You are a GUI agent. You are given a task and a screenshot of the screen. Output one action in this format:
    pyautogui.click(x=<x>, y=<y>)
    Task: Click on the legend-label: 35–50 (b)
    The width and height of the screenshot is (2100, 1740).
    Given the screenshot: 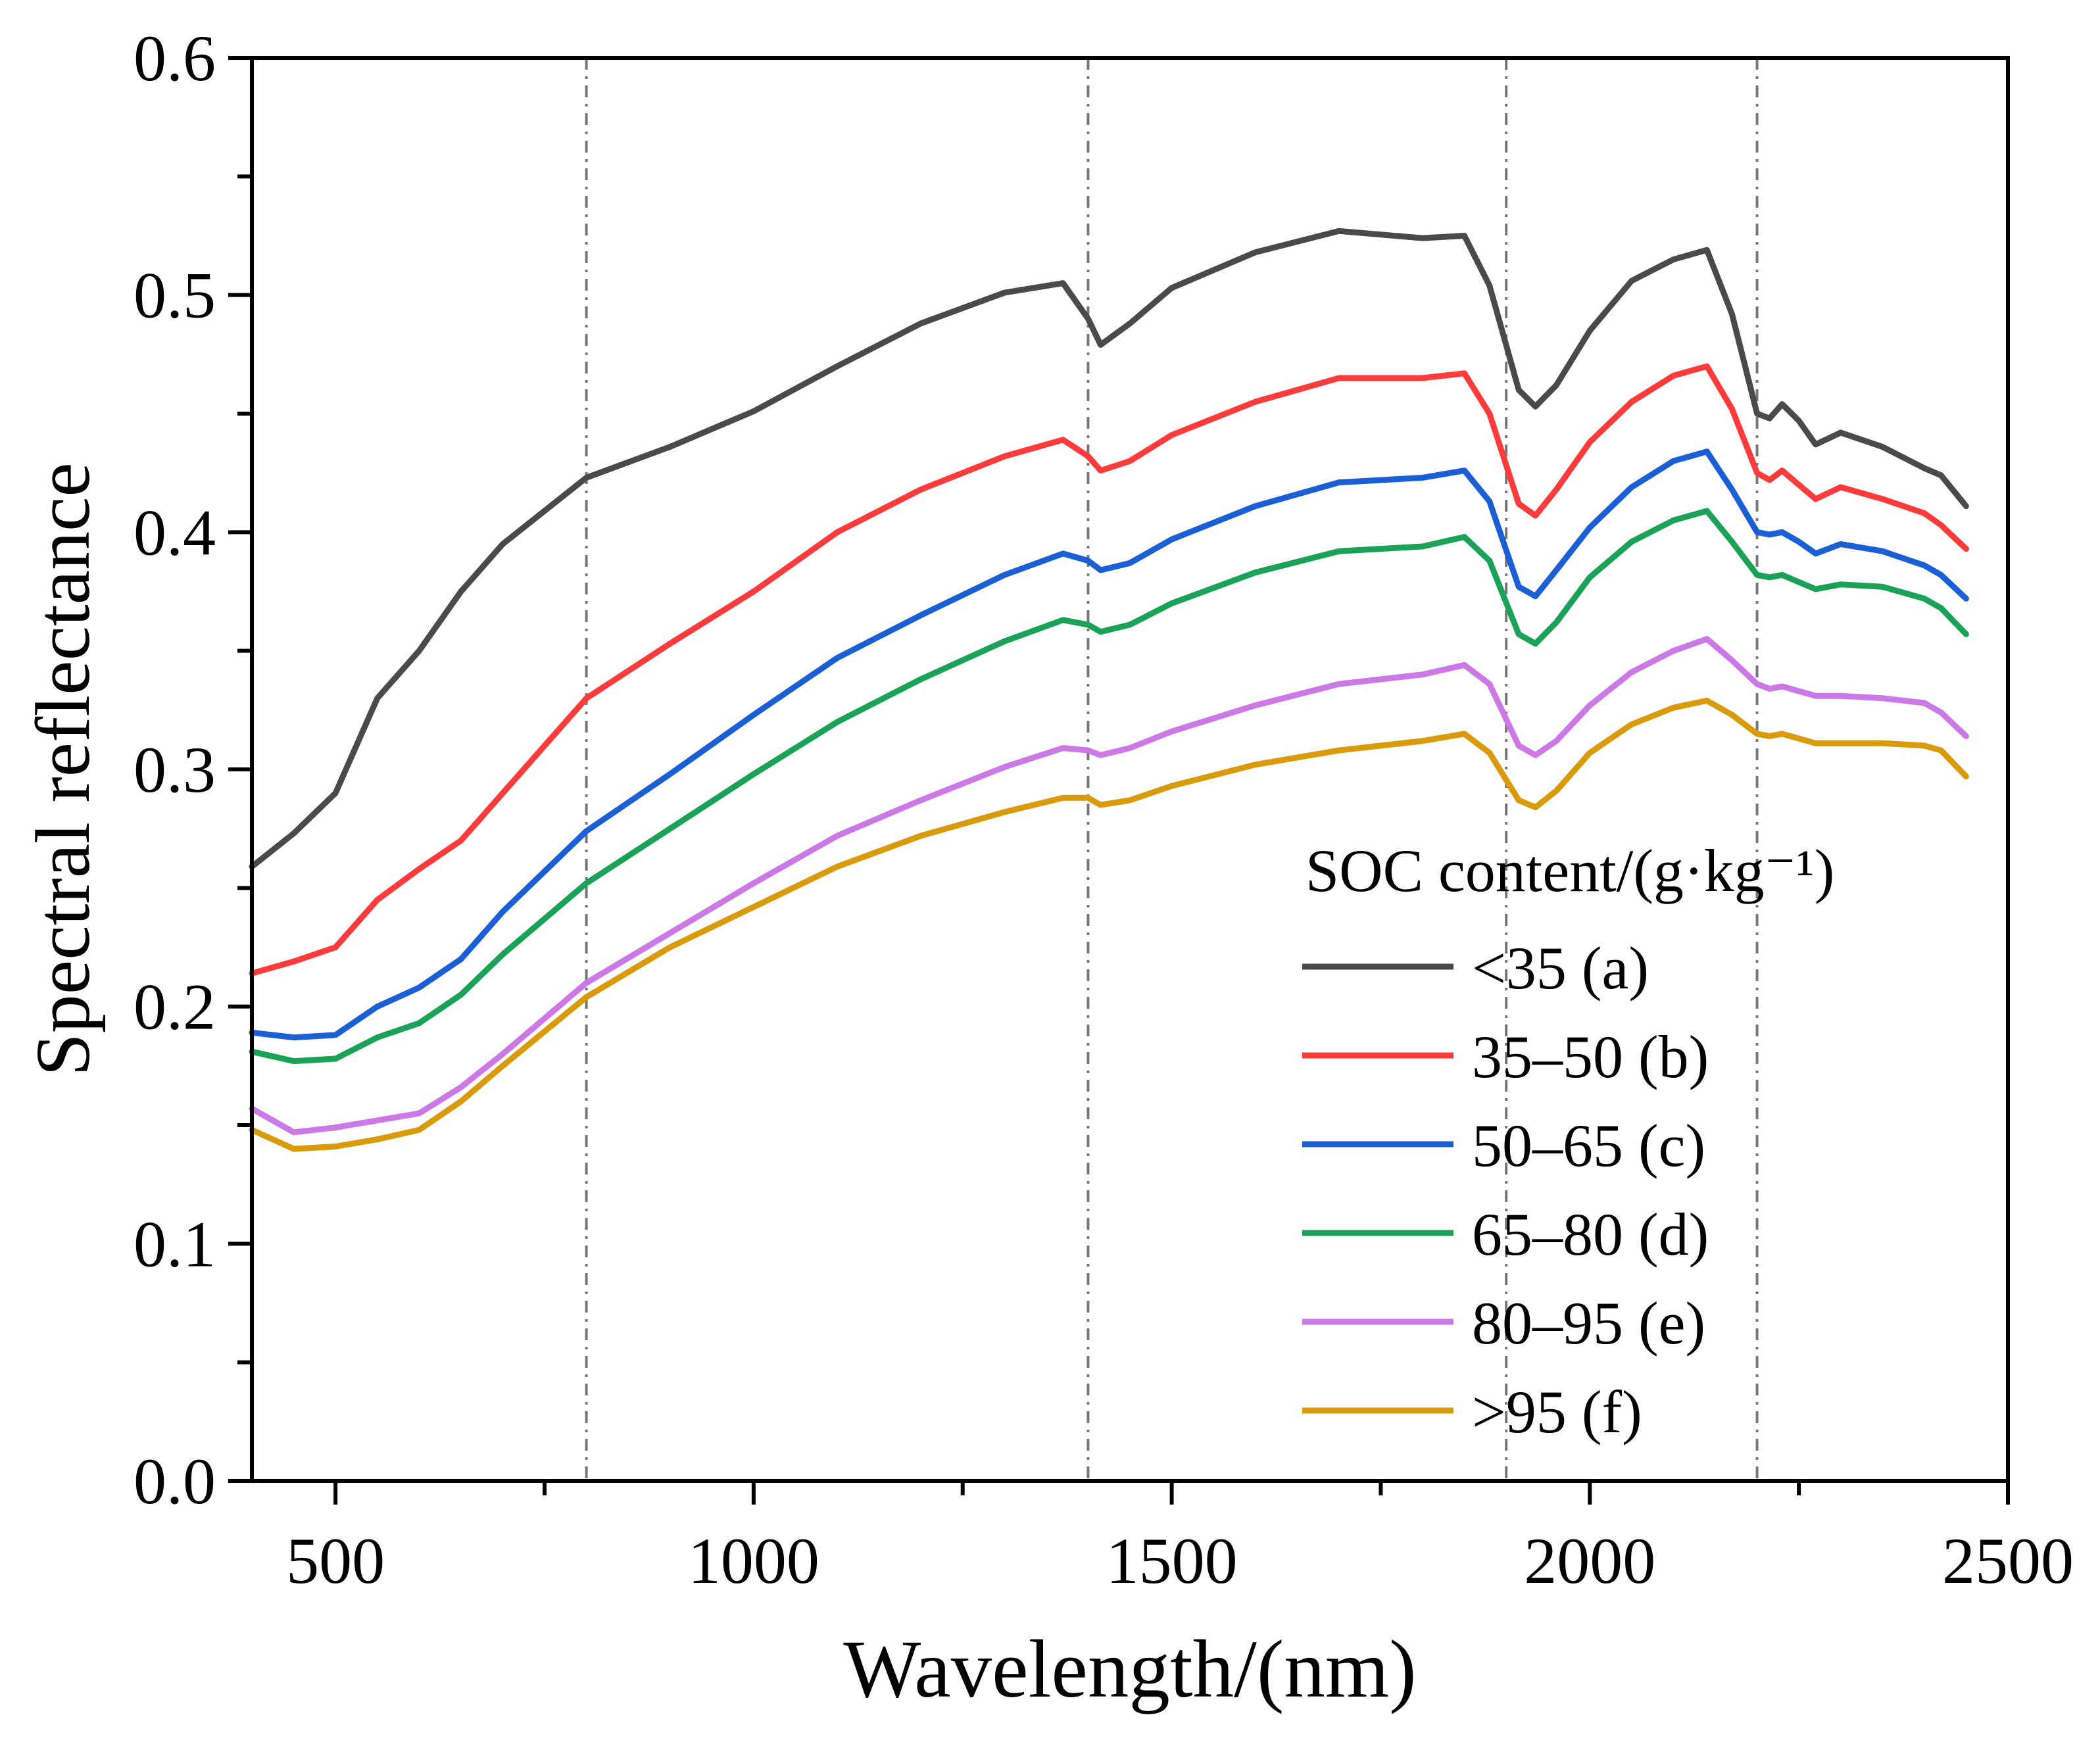 What is the action you would take?
    pyautogui.click(x=1590, y=1056)
    